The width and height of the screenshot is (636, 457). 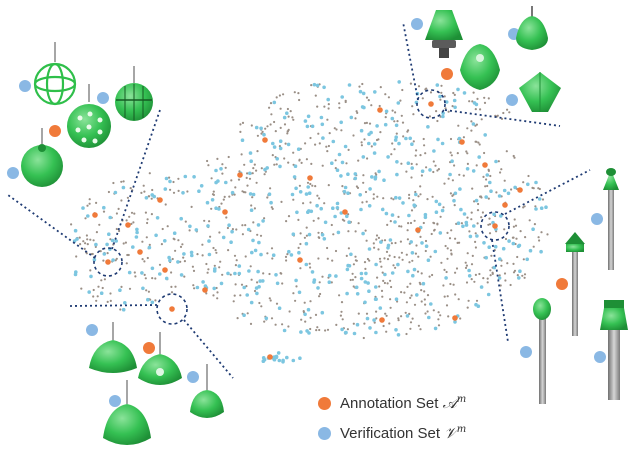 What do you see at coordinates (461, 399) in the screenshot?
I see `annotation-superscript: m` at bounding box center [461, 399].